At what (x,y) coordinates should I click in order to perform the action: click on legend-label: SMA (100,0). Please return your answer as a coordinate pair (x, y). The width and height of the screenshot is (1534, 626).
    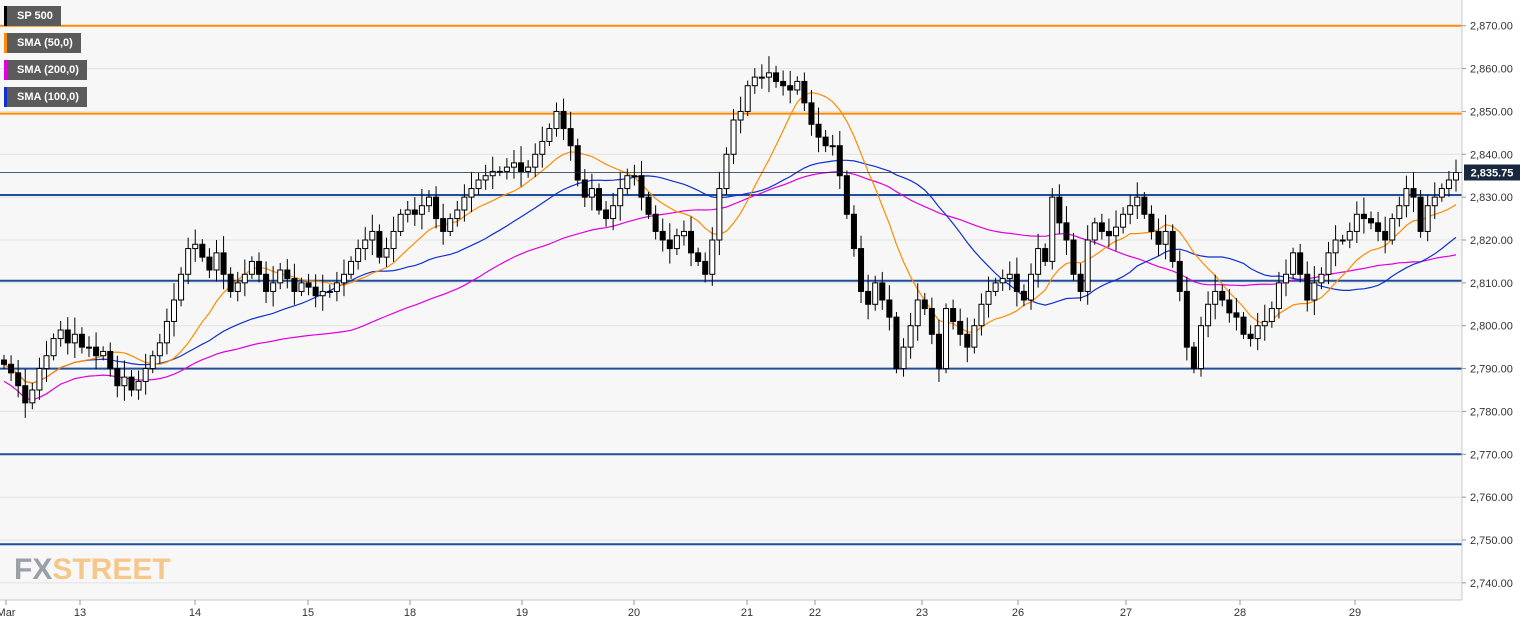
    Looking at the image, I should click on (48, 97).